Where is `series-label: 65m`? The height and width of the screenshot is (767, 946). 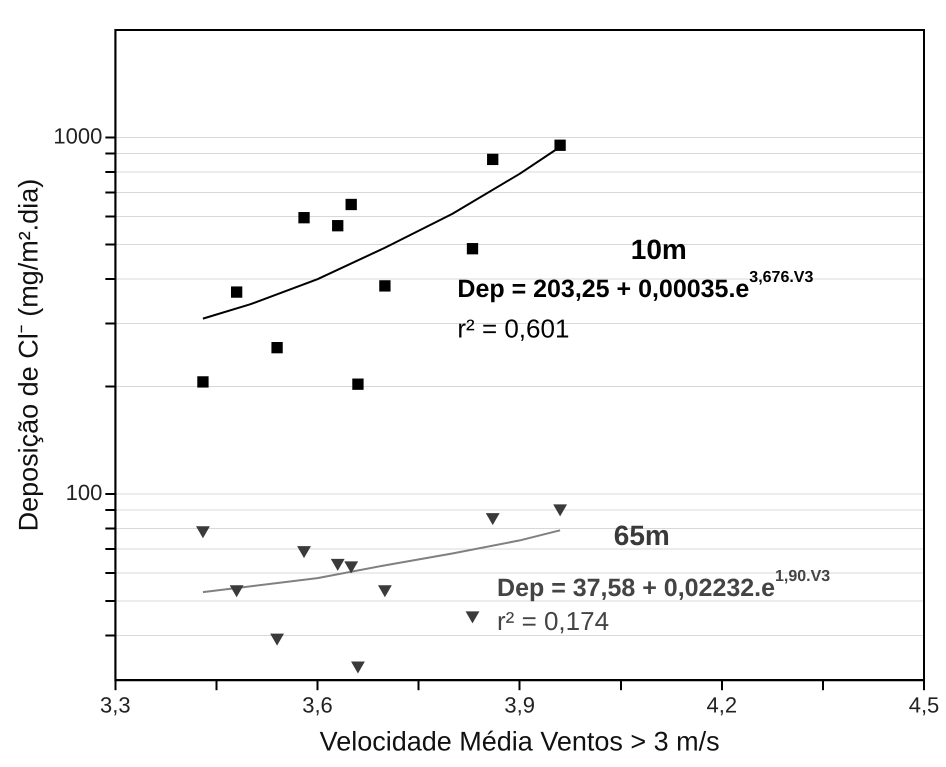 series-label: 65m is located at coordinates (642, 535).